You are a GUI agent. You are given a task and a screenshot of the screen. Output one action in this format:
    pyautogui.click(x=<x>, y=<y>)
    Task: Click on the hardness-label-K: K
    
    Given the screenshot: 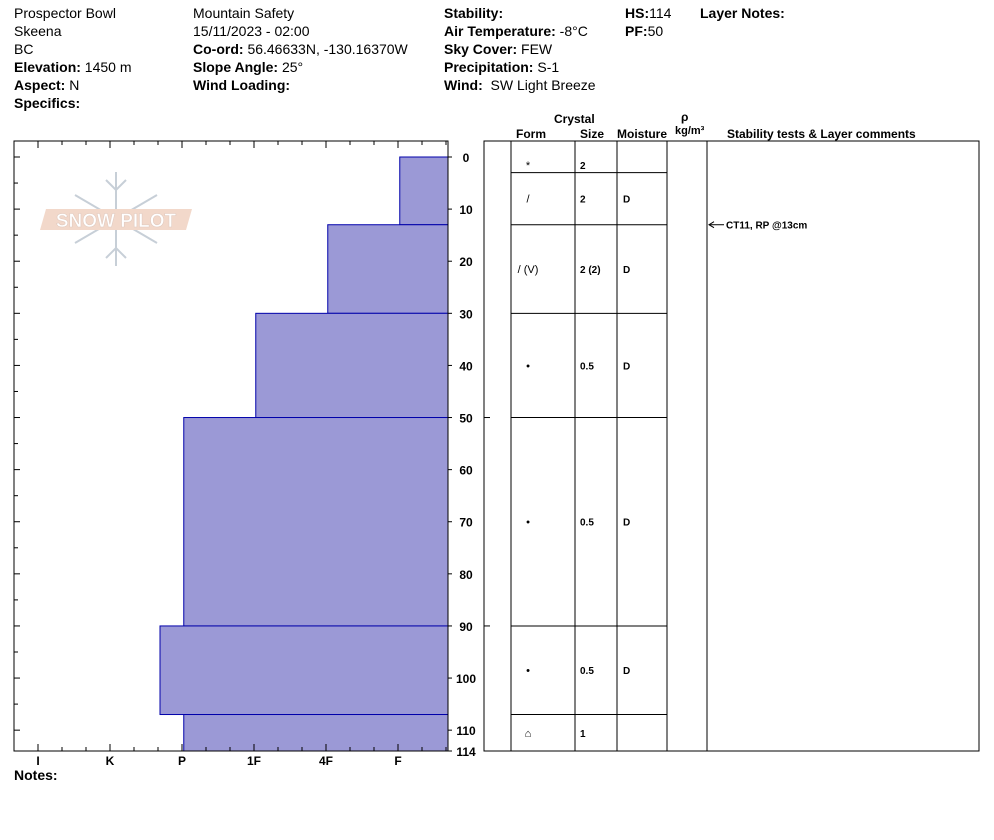 What is the action you would take?
    pyautogui.click(x=110, y=761)
    